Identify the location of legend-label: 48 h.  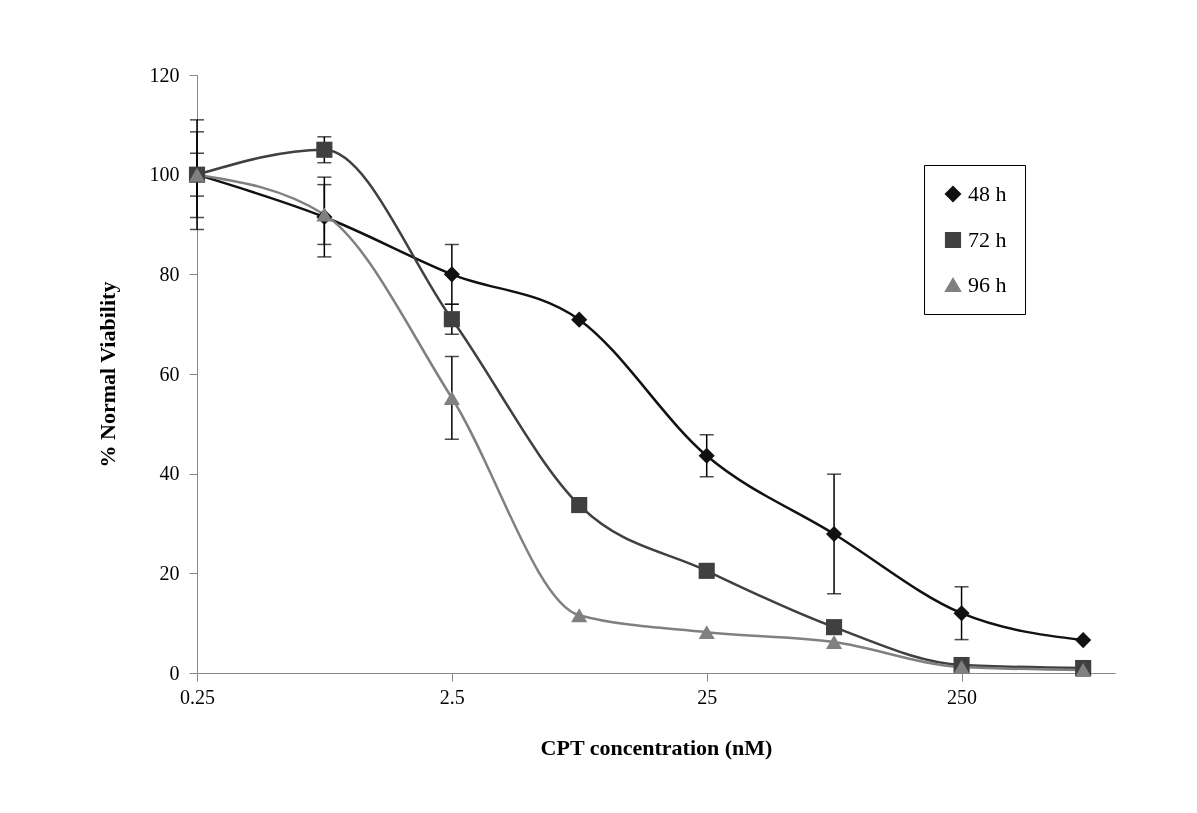
(987, 193).